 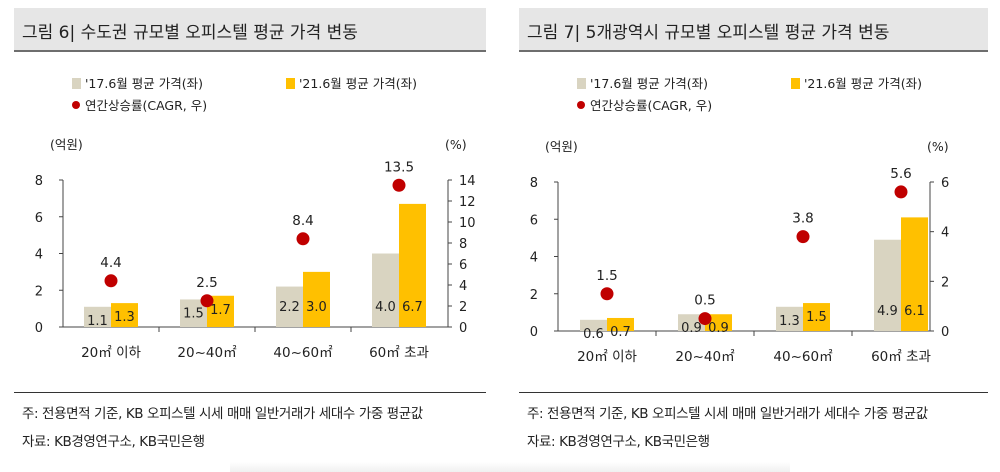 I want to click on bar-value-label-2021: 1.7, so click(x=220, y=310).